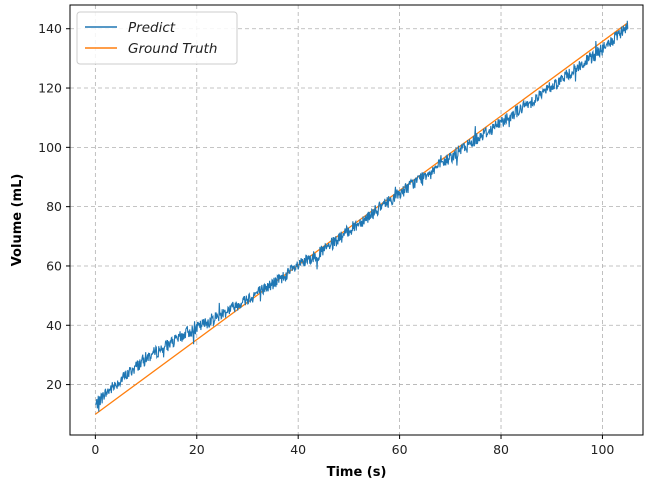 Image resolution: width=645 pixels, height=483 pixels. I want to click on legend-box, so click(157, 38).